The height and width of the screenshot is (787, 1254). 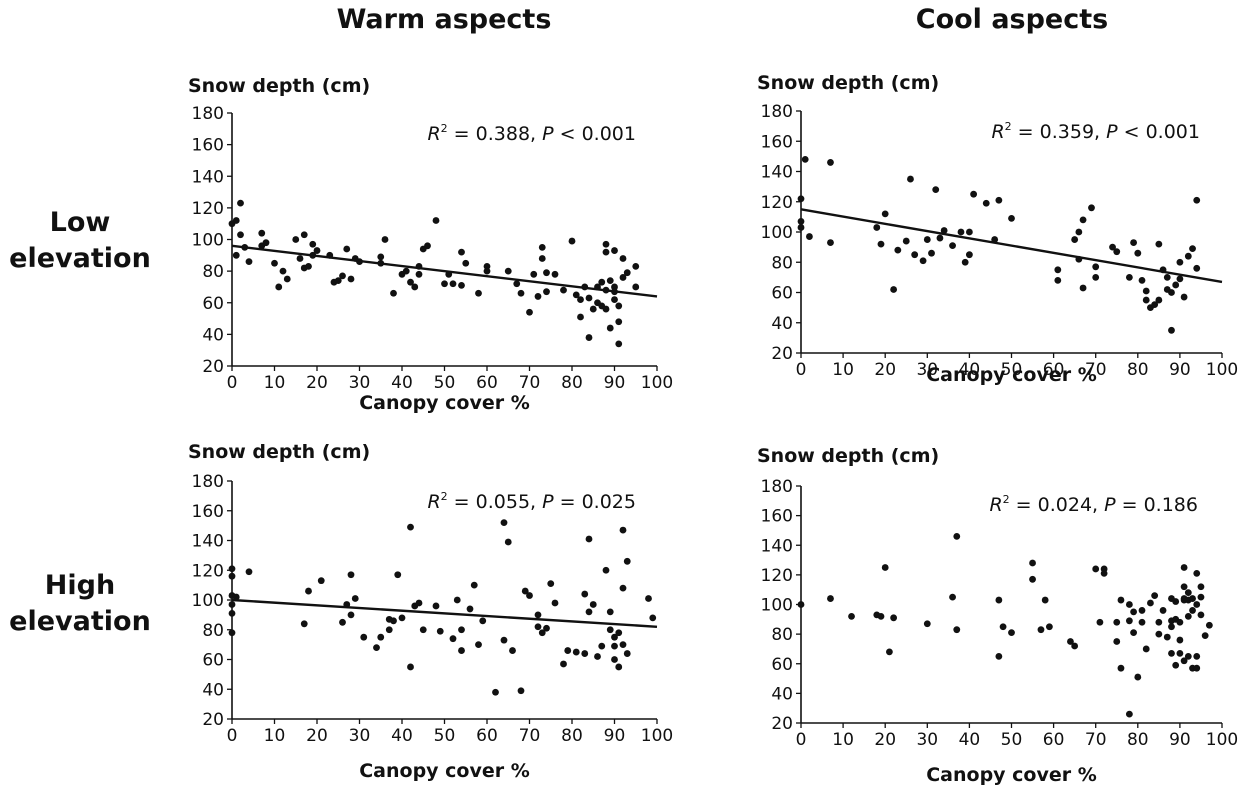 I want to click on y-axis-label: Snow depth (cm), so click(x=848, y=456).